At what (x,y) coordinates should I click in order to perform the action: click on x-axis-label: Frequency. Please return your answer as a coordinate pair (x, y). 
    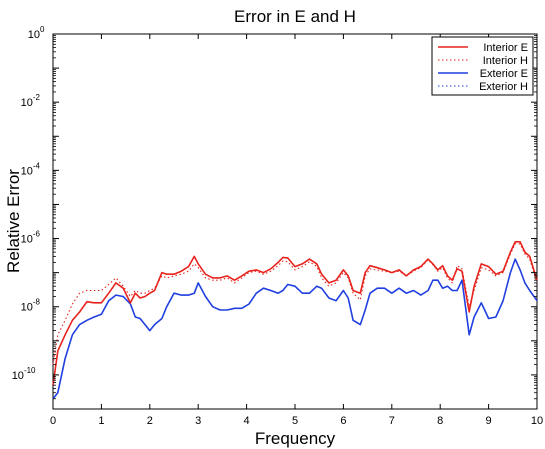
    Looking at the image, I should click on (295, 438).